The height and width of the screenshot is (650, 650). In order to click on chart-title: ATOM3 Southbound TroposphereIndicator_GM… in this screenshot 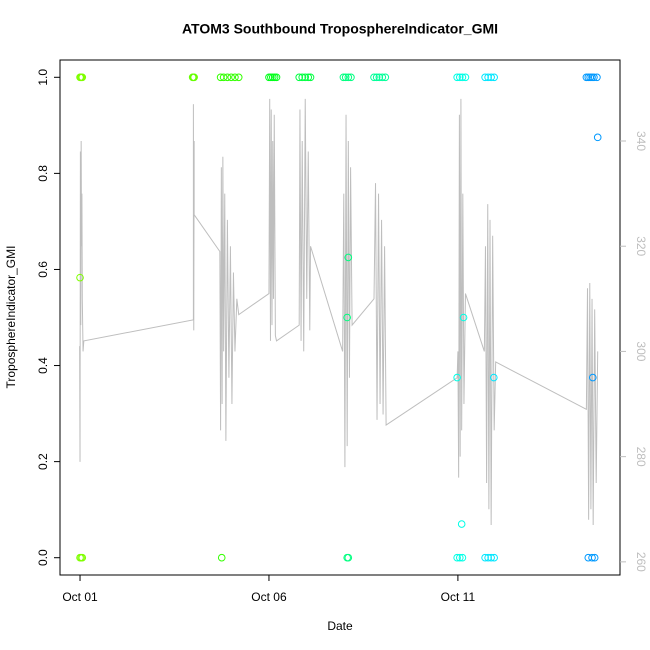, I will do `click(340, 29)`.